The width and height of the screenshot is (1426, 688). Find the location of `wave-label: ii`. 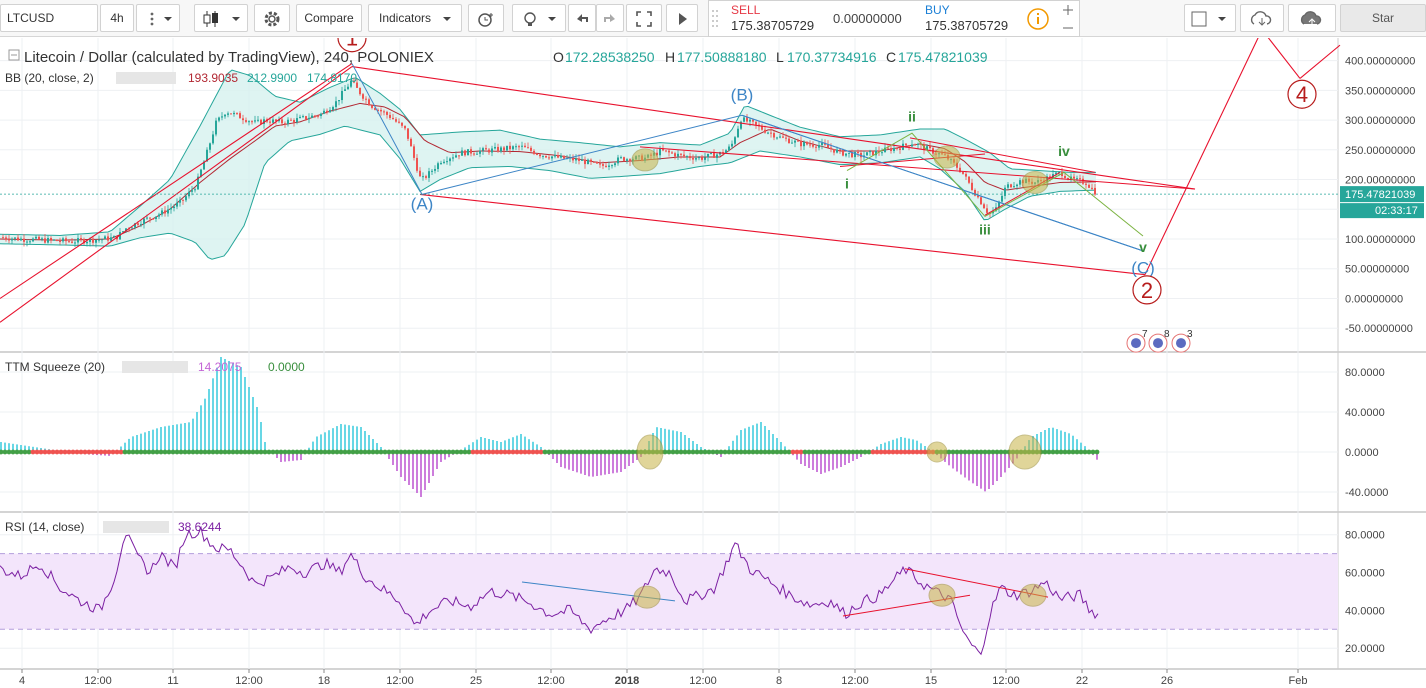

wave-label: ii is located at coordinates (912, 116).